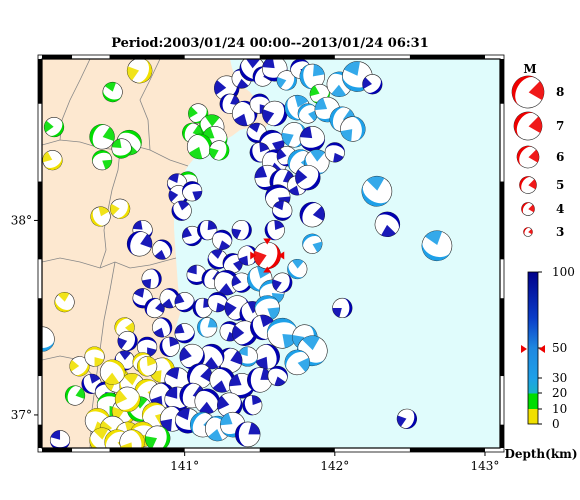  What do you see at coordinates (21, 415) in the screenshot?
I see `y-tick-label: 37°` at bounding box center [21, 415].